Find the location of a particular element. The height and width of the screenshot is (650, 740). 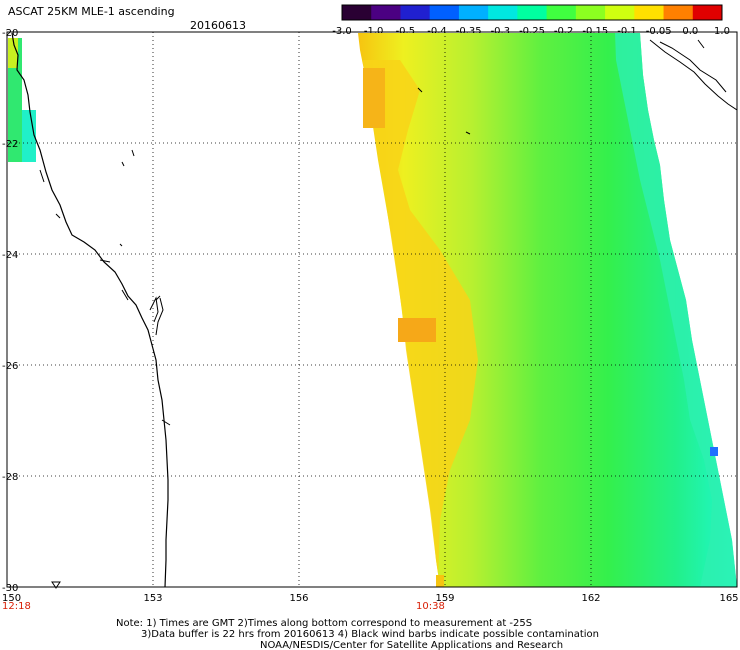

x-tick-label: 162 is located at coordinates (590, 598).